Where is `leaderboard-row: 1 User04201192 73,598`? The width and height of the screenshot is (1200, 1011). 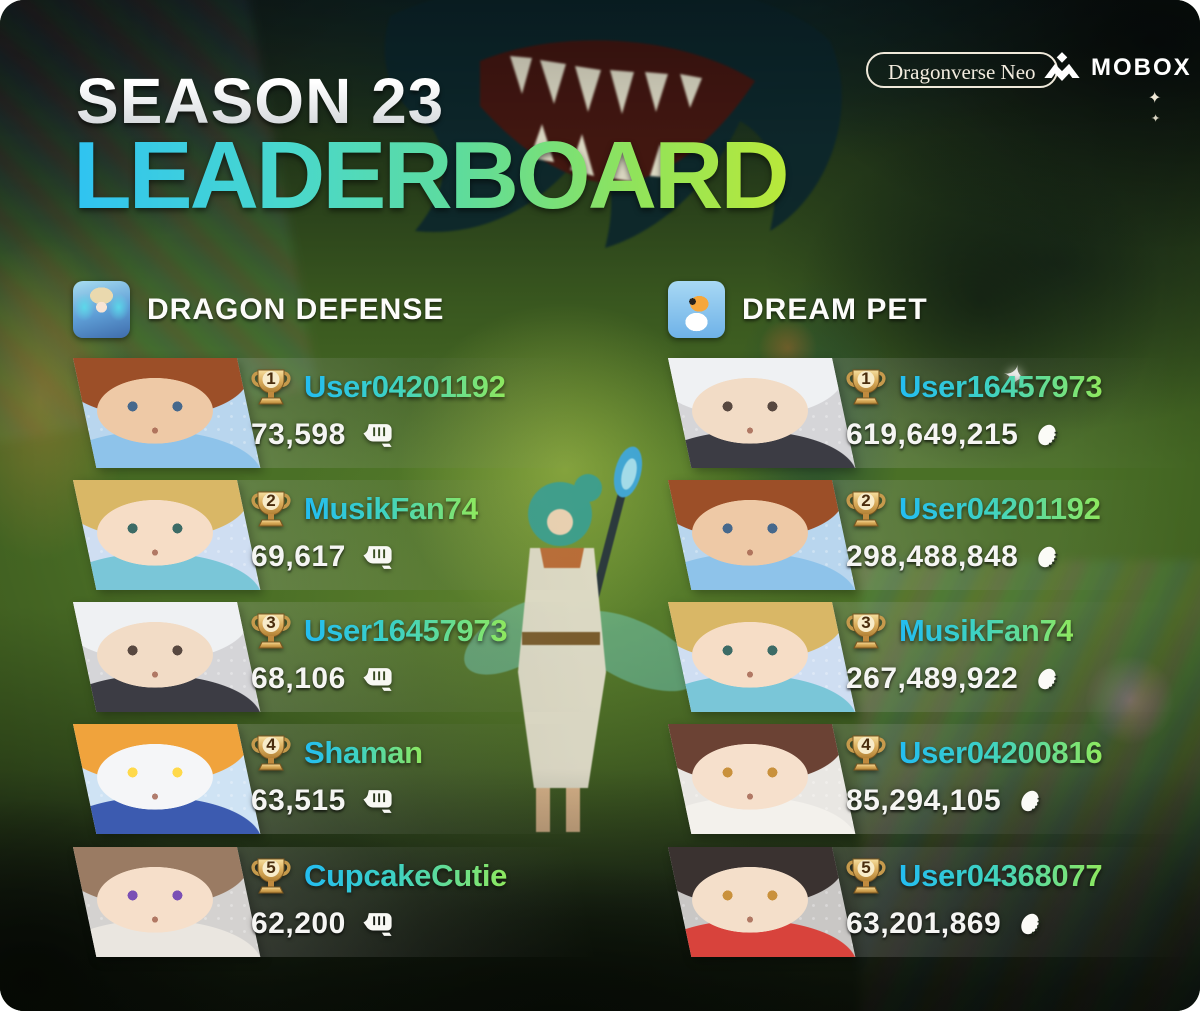
leaderboard-row: 1 User04201192 73,598 is located at coordinates (346, 413).